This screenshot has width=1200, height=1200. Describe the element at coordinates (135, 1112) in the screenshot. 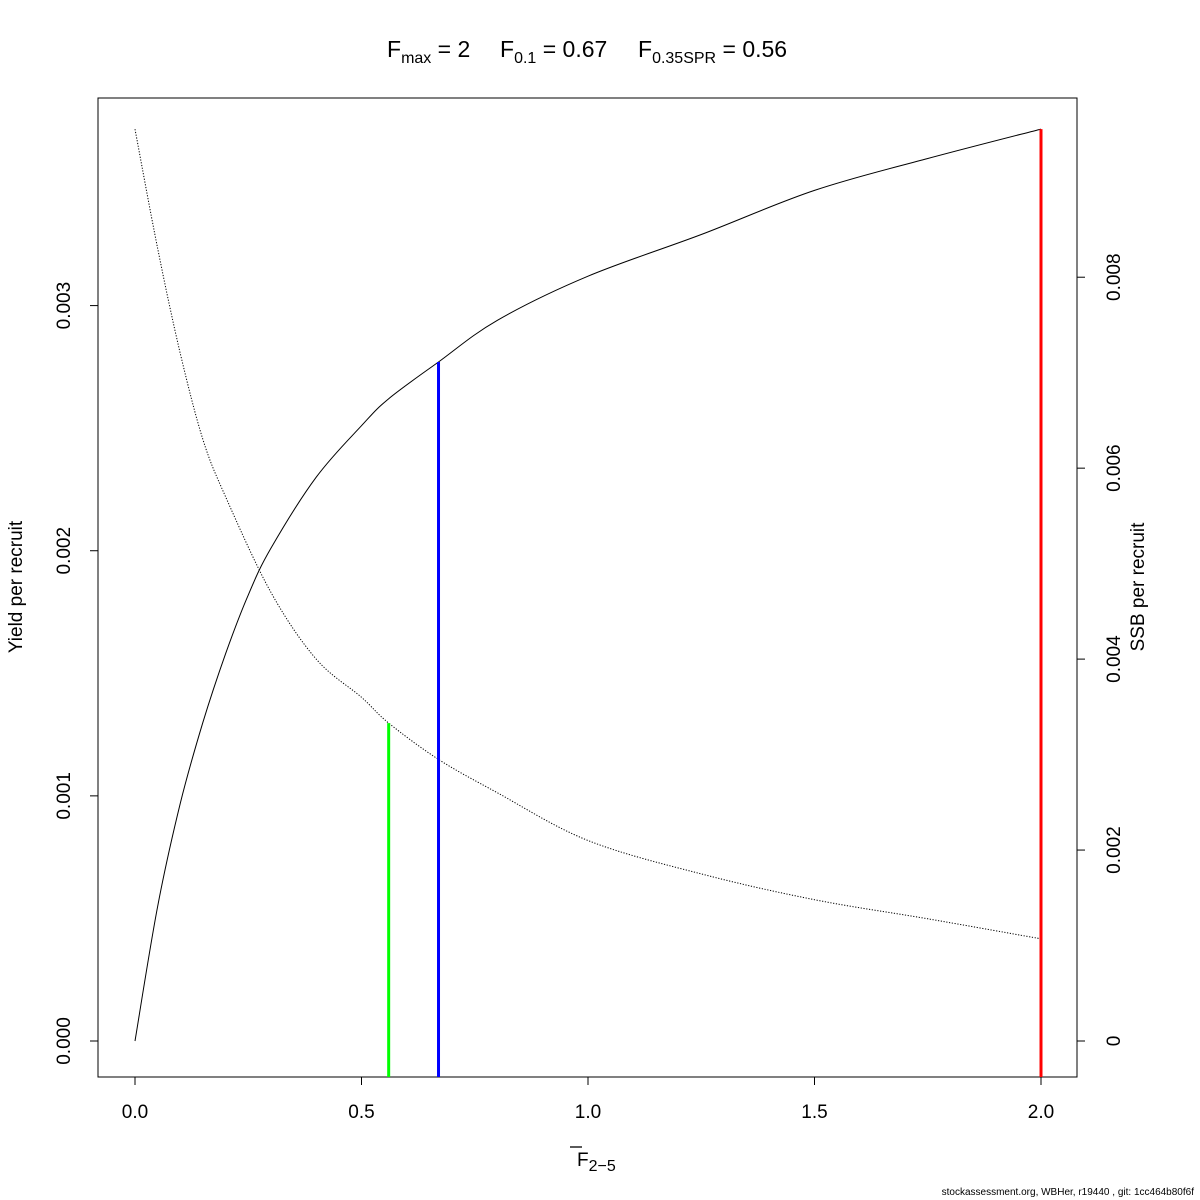

I see `x-tick-label: 0.0` at that location.